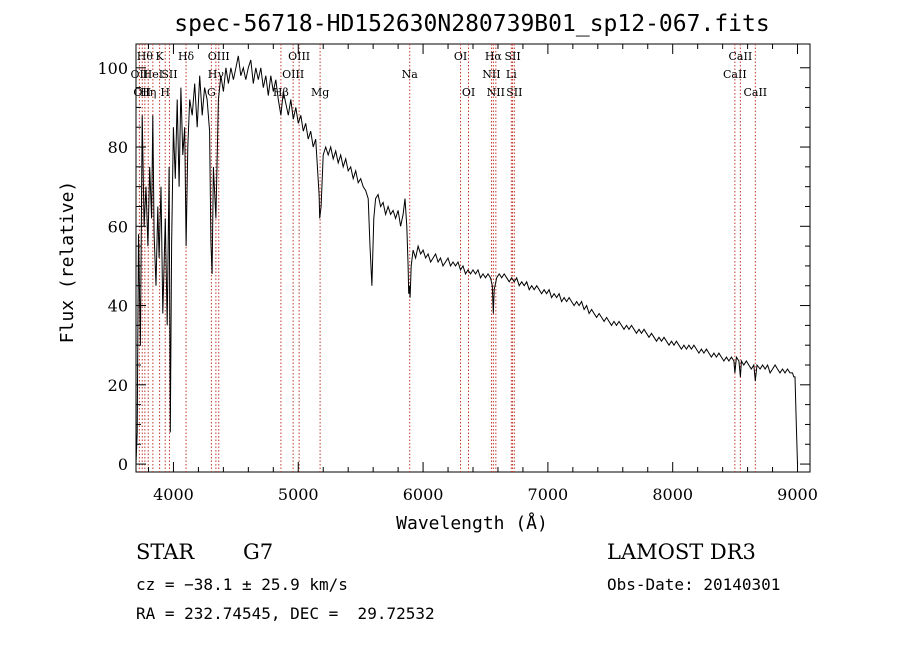 The height and width of the screenshot is (649, 900). I want to click on line-marker-label: Mg, so click(320, 92).